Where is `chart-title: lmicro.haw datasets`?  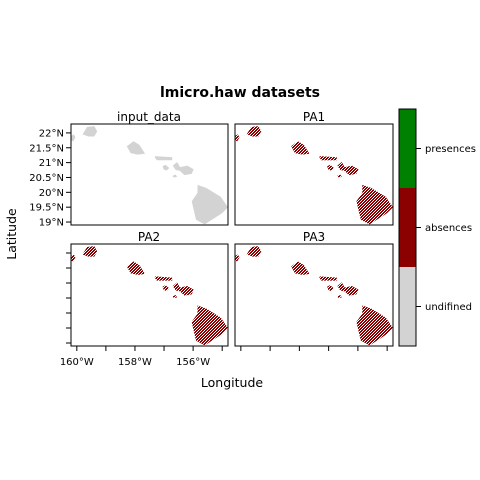 chart-title: lmicro.haw datasets is located at coordinates (240, 93).